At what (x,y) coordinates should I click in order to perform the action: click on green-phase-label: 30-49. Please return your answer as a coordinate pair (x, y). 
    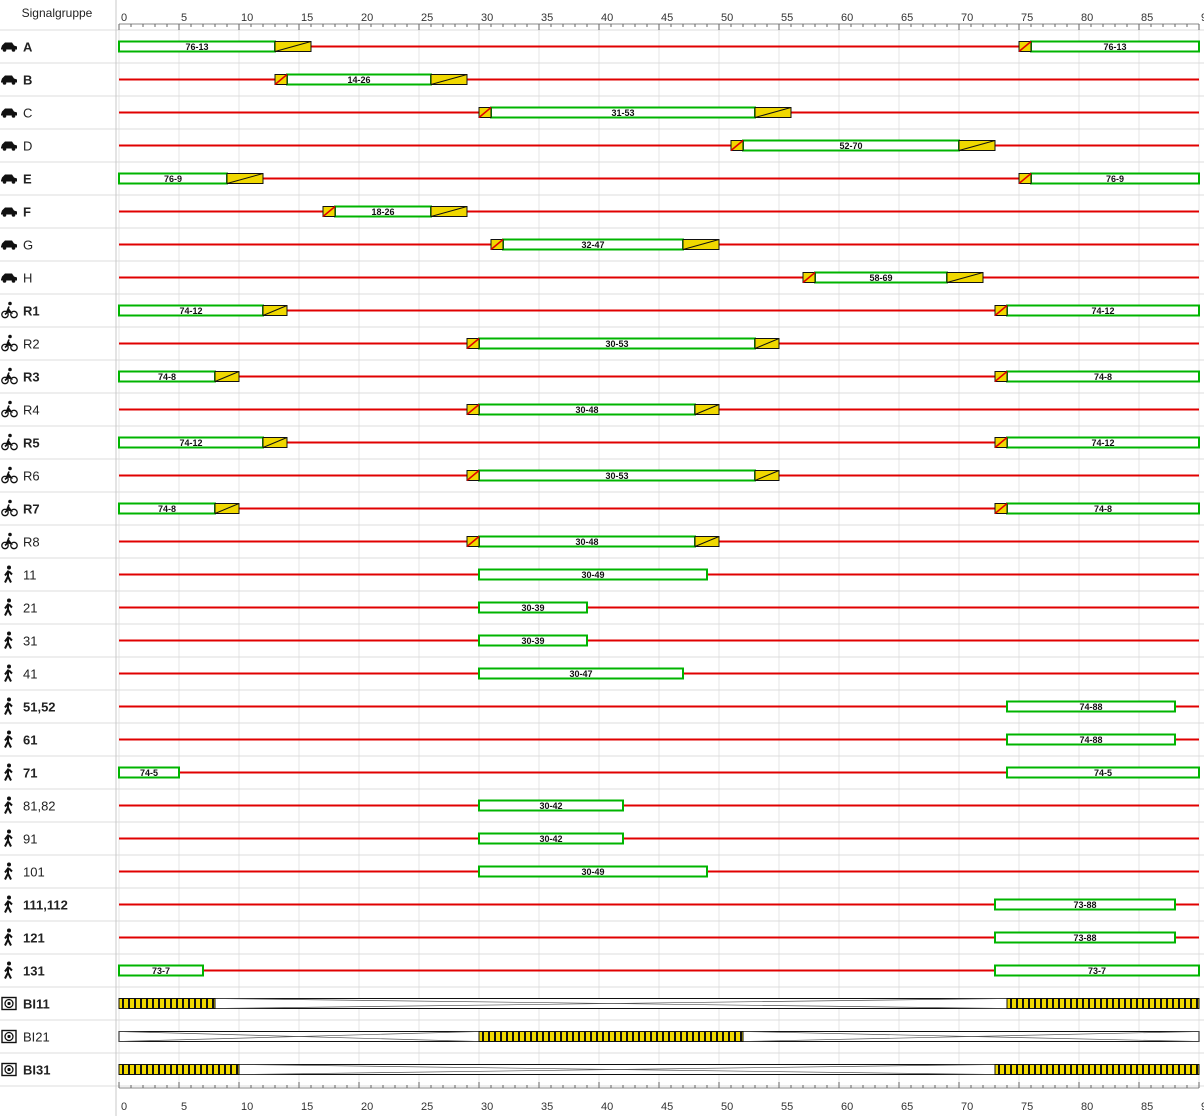
    Looking at the image, I should click on (592, 872).